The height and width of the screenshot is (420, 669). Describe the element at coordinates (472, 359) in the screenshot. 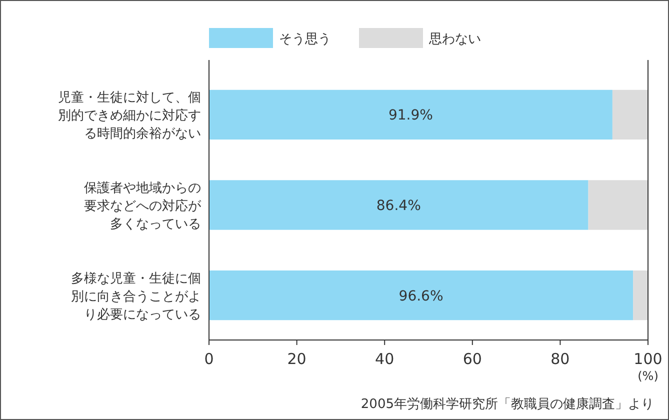

I see `x-tick-label: 60` at that location.